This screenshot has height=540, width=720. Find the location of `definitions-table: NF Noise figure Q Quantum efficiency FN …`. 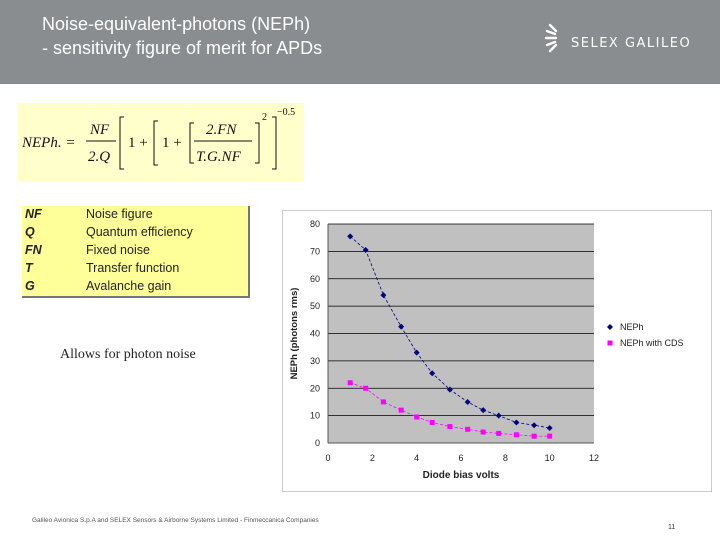

definitions-table: NF Noise figure Q Quantum efficiency FN … is located at coordinates (136, 252).